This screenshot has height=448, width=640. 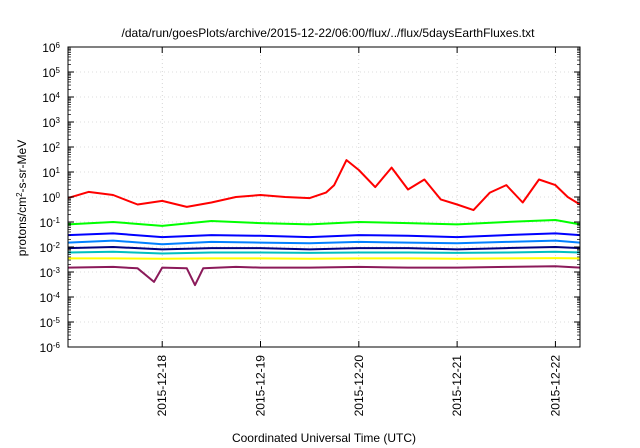 What do you see at coordinates (50, 298) in the screenshot?
I see `y-tick-label: 10⁻⁴` at bounding box center [50, 298].